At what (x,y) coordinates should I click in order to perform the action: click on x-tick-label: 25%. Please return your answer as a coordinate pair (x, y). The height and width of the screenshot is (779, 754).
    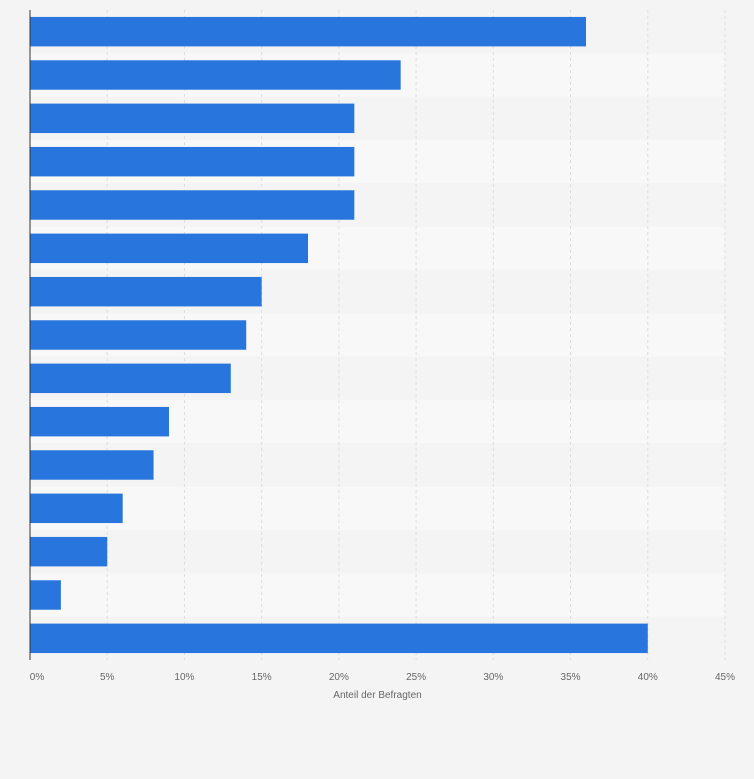
    Looking at the image, I should click on (416, 677).